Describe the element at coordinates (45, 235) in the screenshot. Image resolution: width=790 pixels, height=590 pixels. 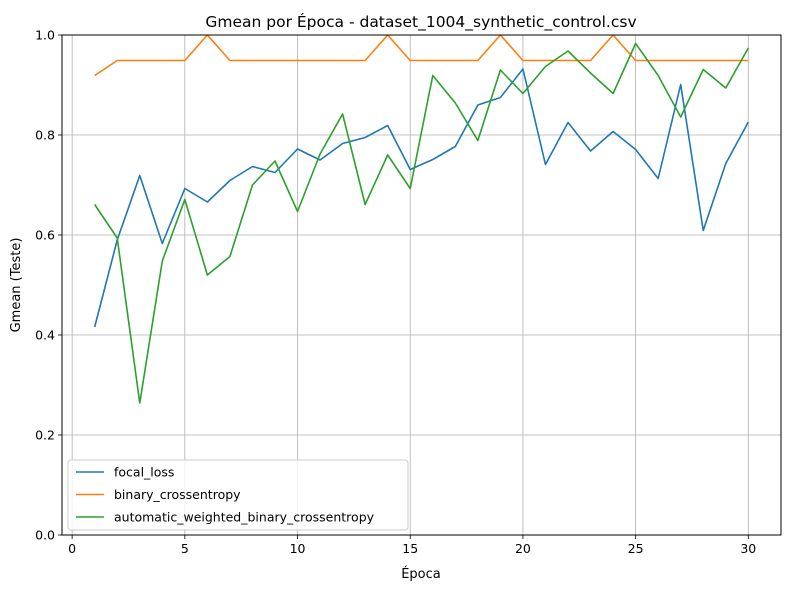
I see `y-tick-label: 0.6` at that location.